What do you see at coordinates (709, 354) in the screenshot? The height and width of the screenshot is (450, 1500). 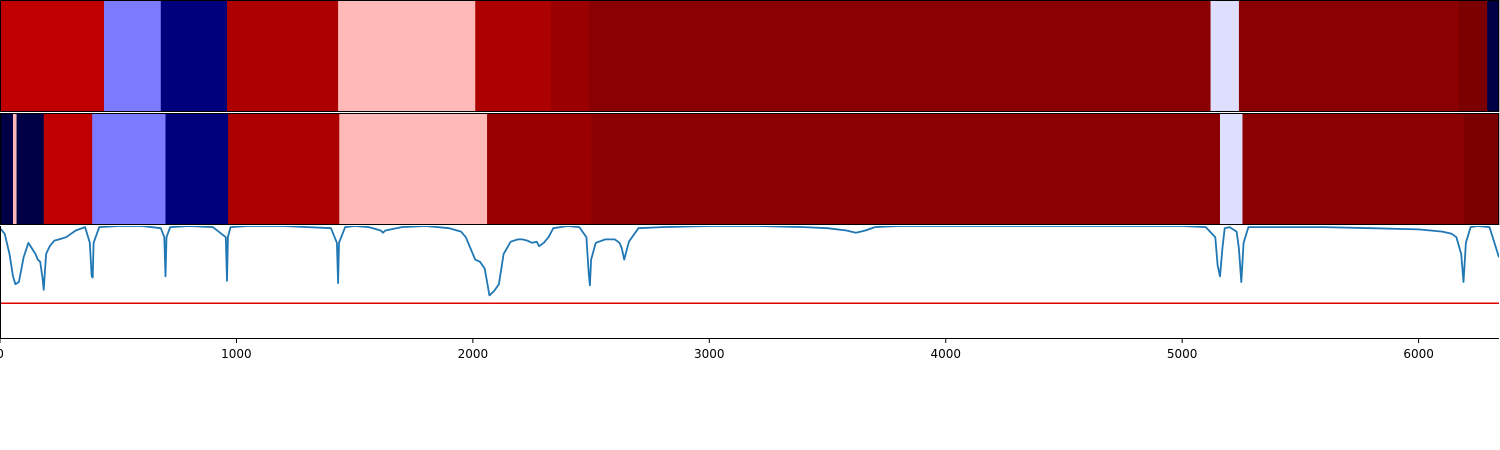 I see `x-tick-label: 3000` at bounding box center [709, 354].